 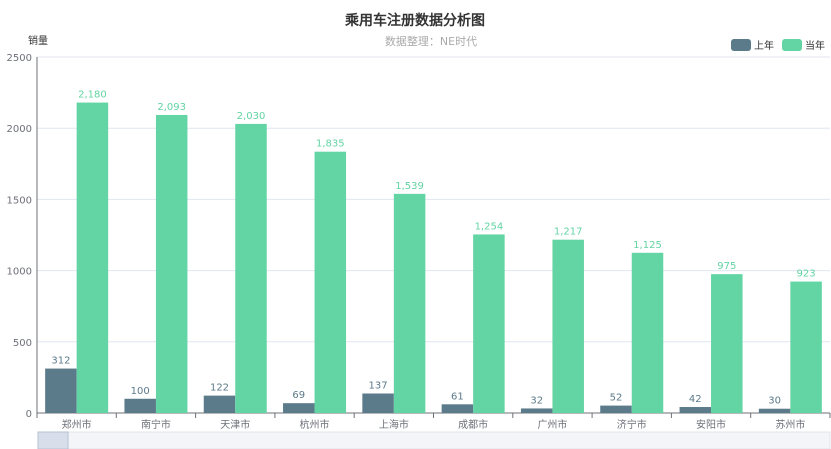 I want to click on data-label: 312, so click(x=60, y=361).